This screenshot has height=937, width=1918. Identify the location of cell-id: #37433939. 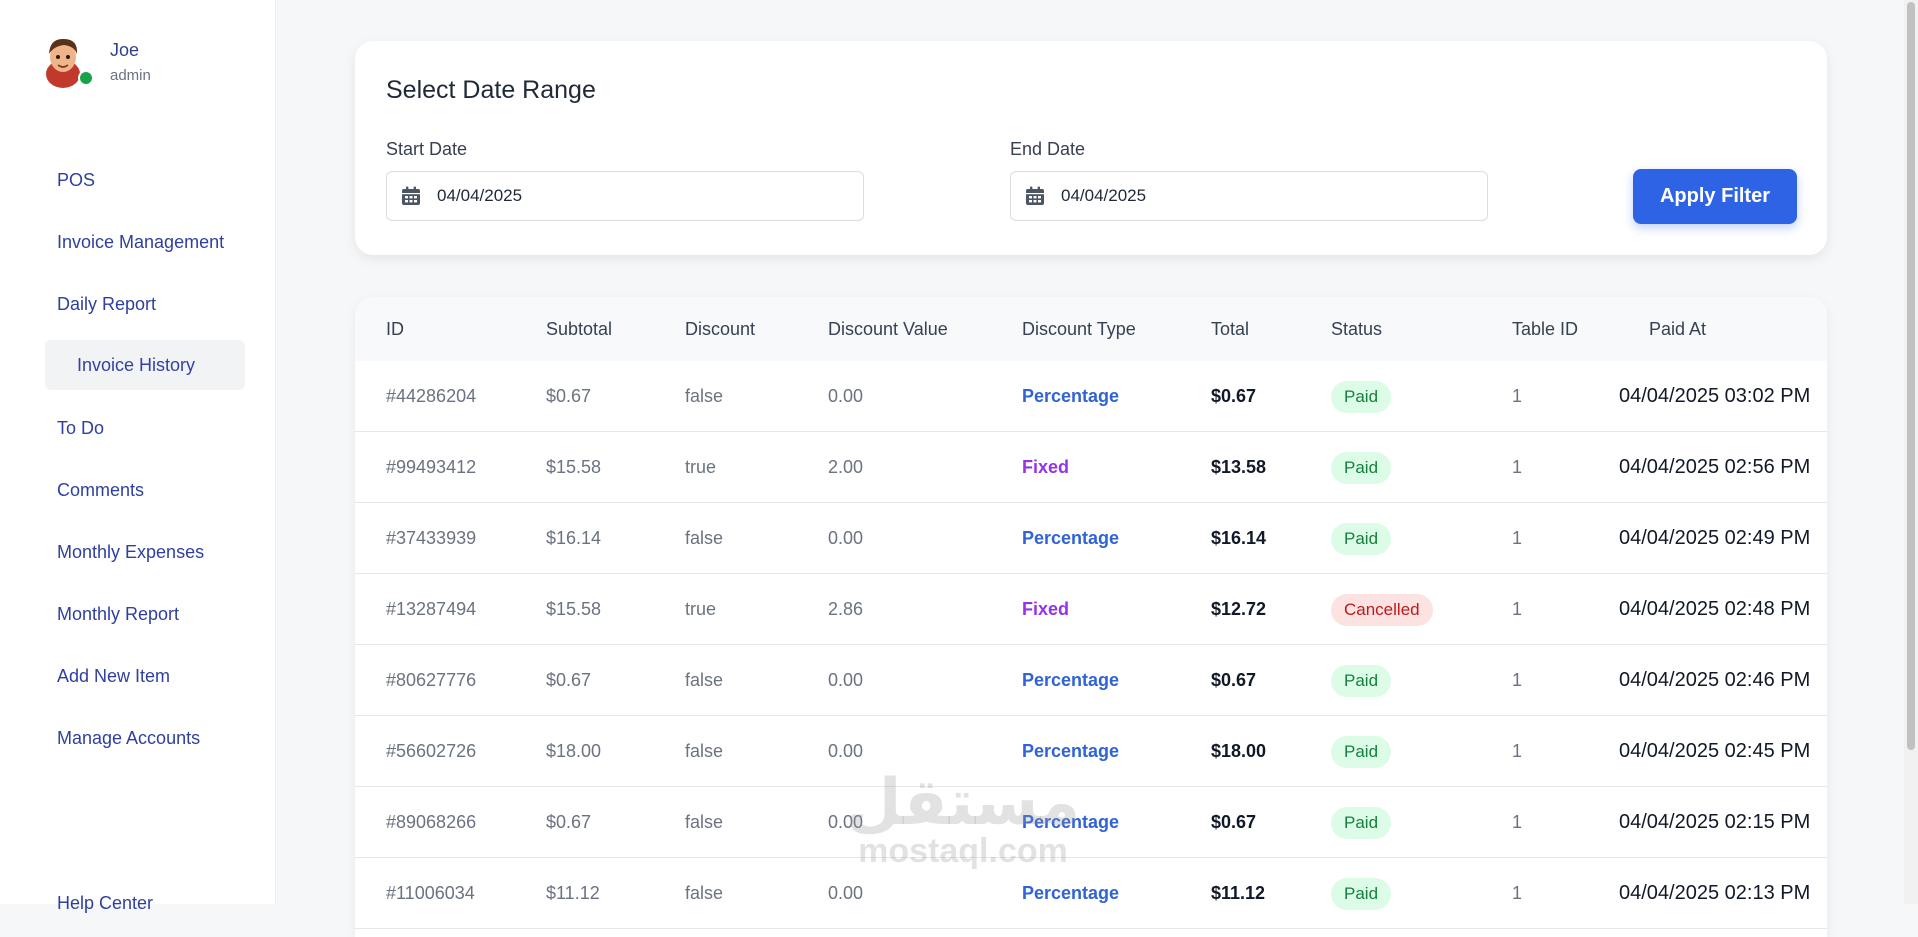
(431, 538).